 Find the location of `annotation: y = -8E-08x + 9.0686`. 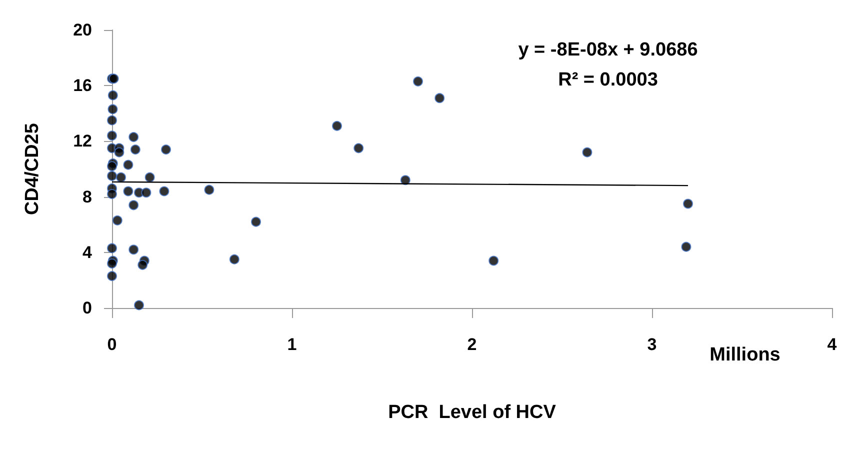

annotation: y = -8E-08x + 9.0686 is located at coordinates (608, 50).